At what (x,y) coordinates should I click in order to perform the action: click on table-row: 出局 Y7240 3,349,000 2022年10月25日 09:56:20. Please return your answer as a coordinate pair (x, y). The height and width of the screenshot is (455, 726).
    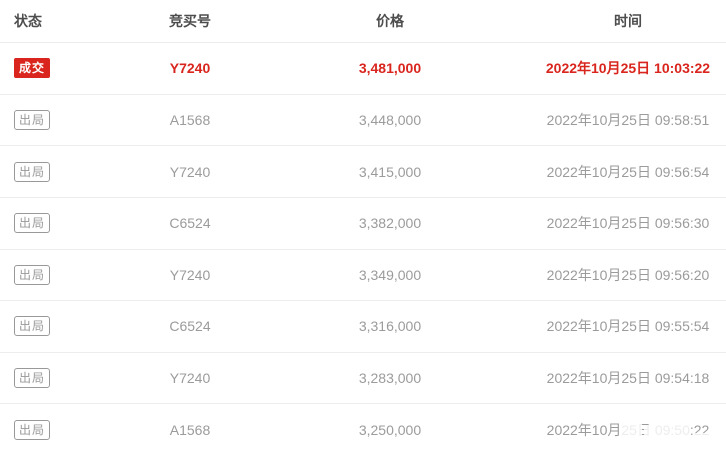
    Looking at the image, I should click on (363, 274).